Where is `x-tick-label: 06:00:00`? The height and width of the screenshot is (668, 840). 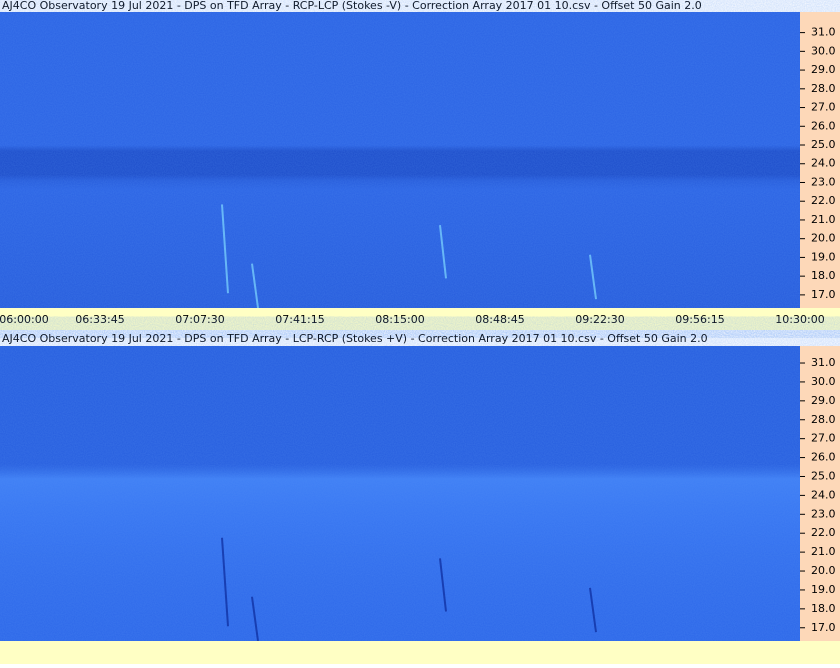 x-tick-label: 06:00:00 is located at coordinates (24, 319).